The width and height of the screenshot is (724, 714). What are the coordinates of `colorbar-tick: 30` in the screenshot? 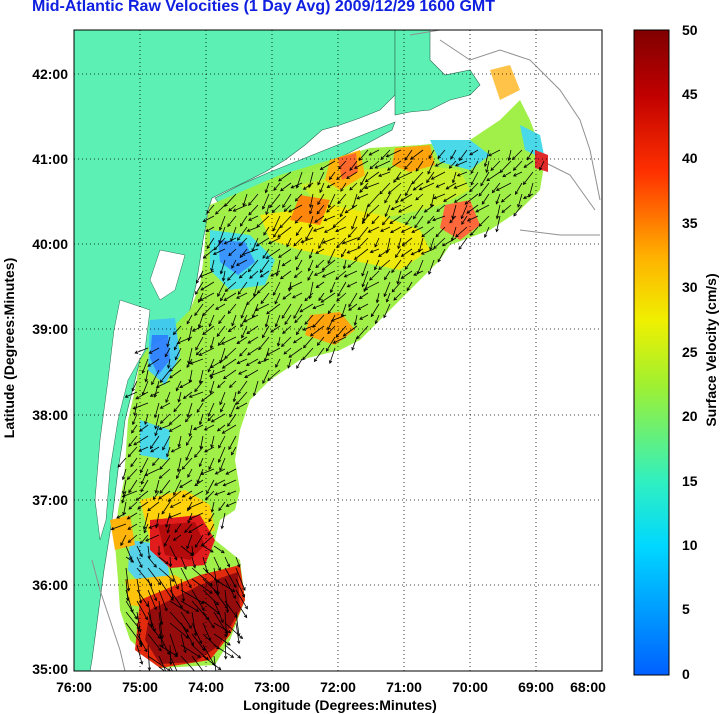 It's located at (690, 287).